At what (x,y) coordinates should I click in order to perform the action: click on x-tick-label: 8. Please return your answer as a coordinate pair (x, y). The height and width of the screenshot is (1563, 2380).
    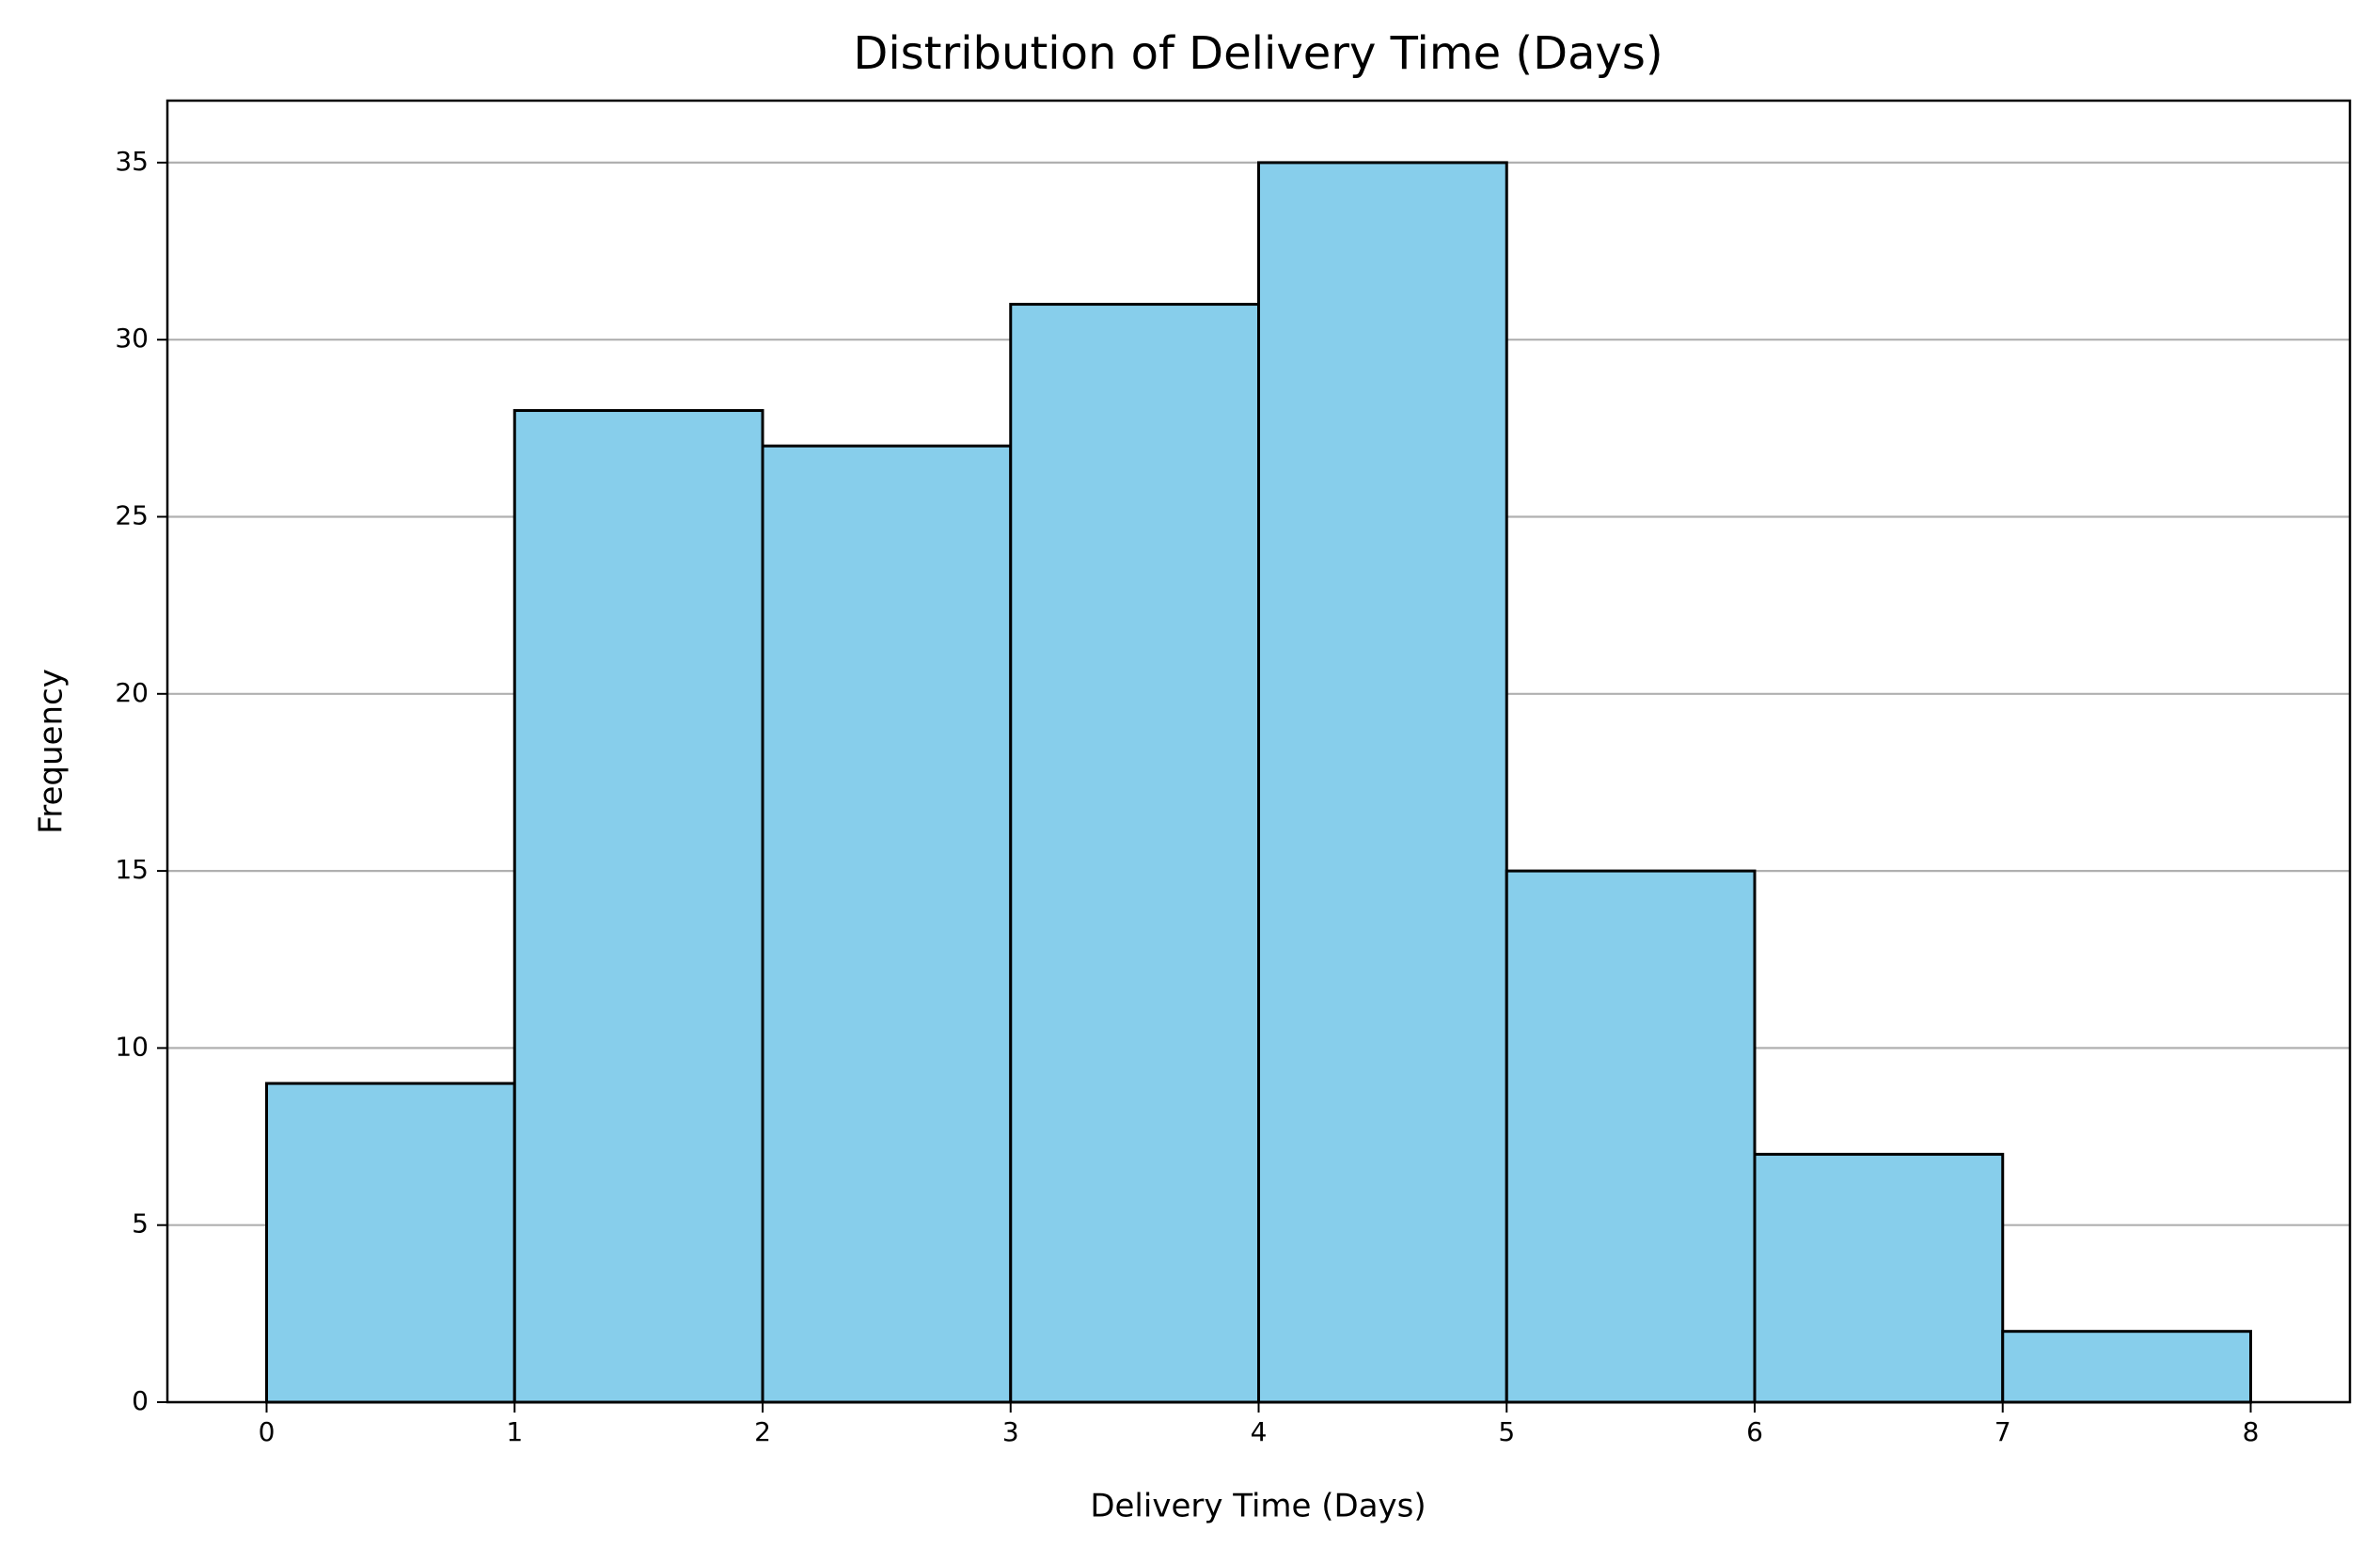
    Looking at the image, I should click on (2251, 1431).